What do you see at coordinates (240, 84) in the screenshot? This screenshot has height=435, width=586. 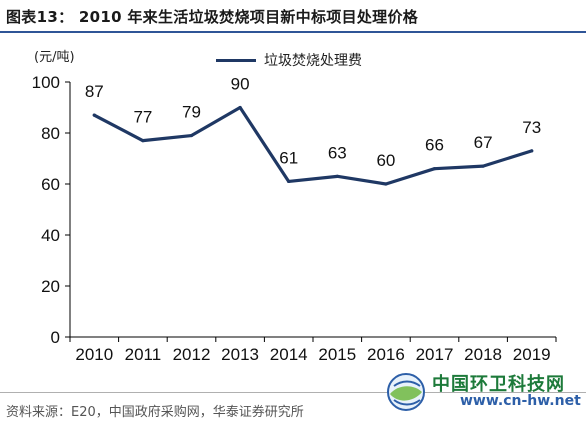 I see `data-label: 90` at bounding box center [240, 84].